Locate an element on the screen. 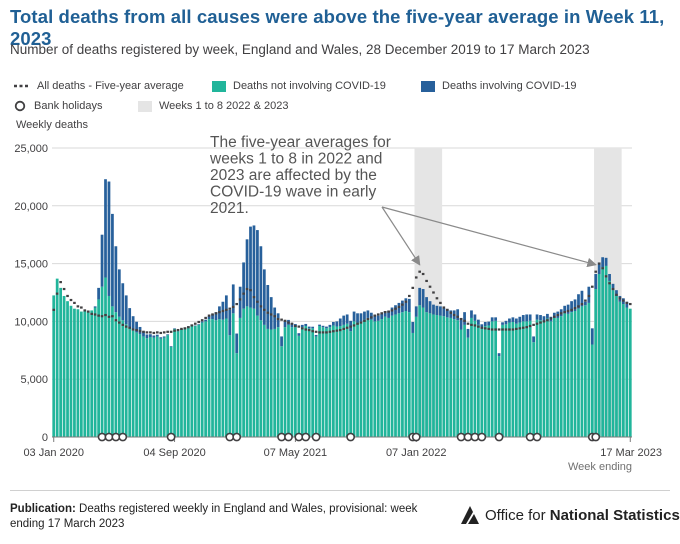  legend-covid: Deaths involving COVID-19 is located at coordinates (499, 86).